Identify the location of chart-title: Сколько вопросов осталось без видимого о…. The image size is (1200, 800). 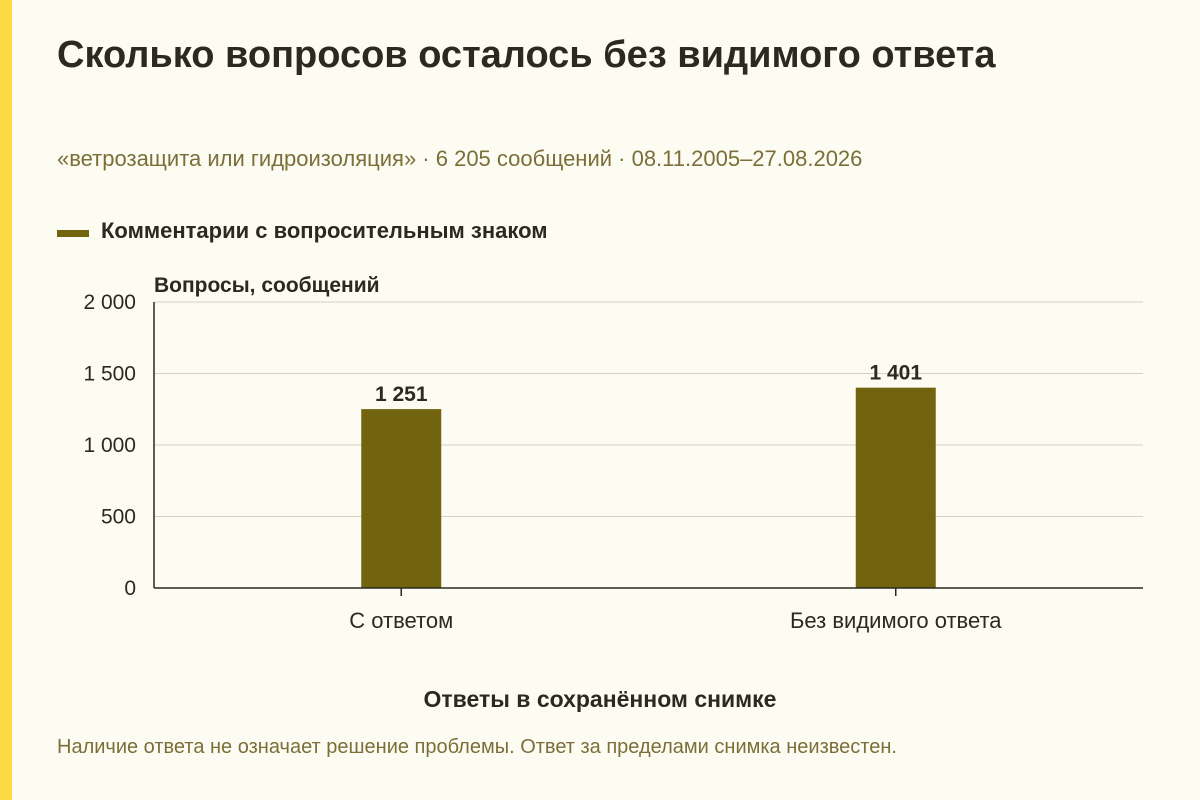
(526, 55).